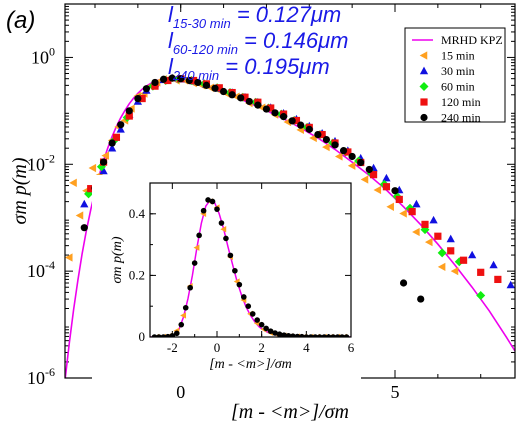  I want to click on annotation-value: = 0.146μm, so click(293, 40).